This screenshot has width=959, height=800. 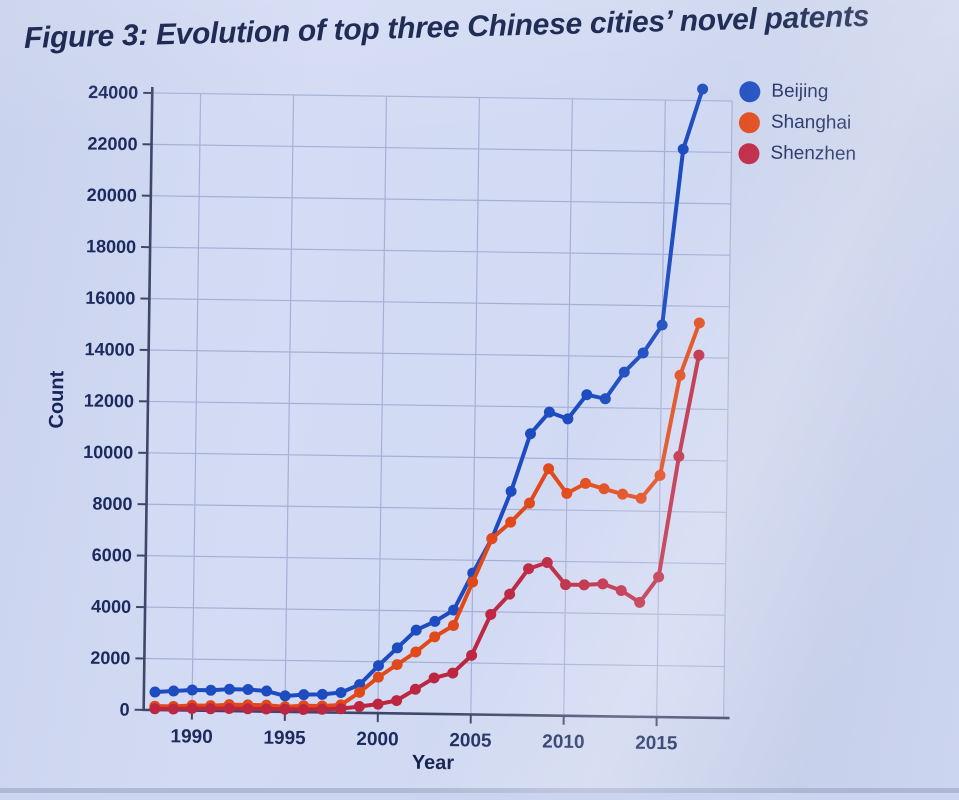 What do you see at coordinates (111, 246) in the screenshot?
I see `y-tick-label: 18000` at bounding box center [111, 246].